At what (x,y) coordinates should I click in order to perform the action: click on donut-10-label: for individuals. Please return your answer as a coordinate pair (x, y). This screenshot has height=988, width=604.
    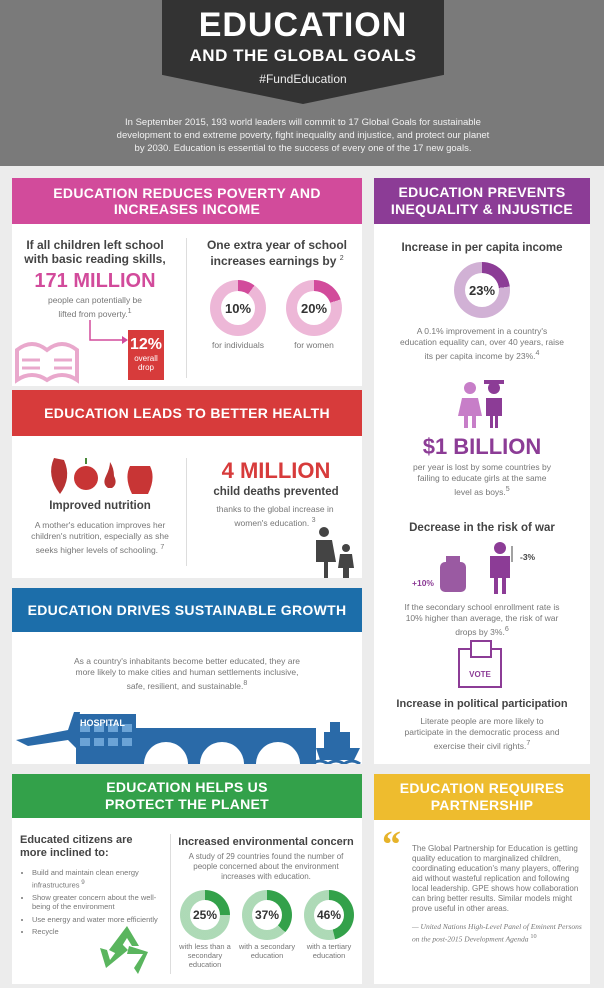
    Looking at the image, I should click on (238, 345).